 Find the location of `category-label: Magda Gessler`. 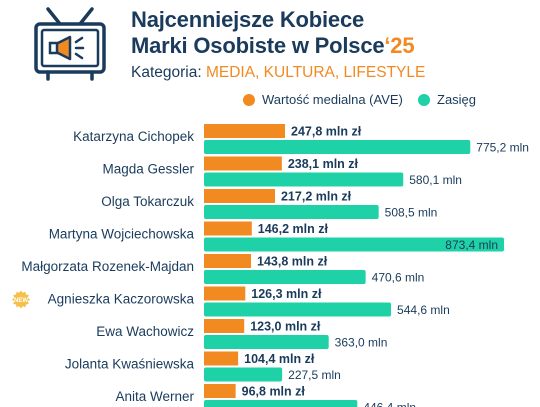

category-label: Magda Gessler is located at coordinates (148, 169).